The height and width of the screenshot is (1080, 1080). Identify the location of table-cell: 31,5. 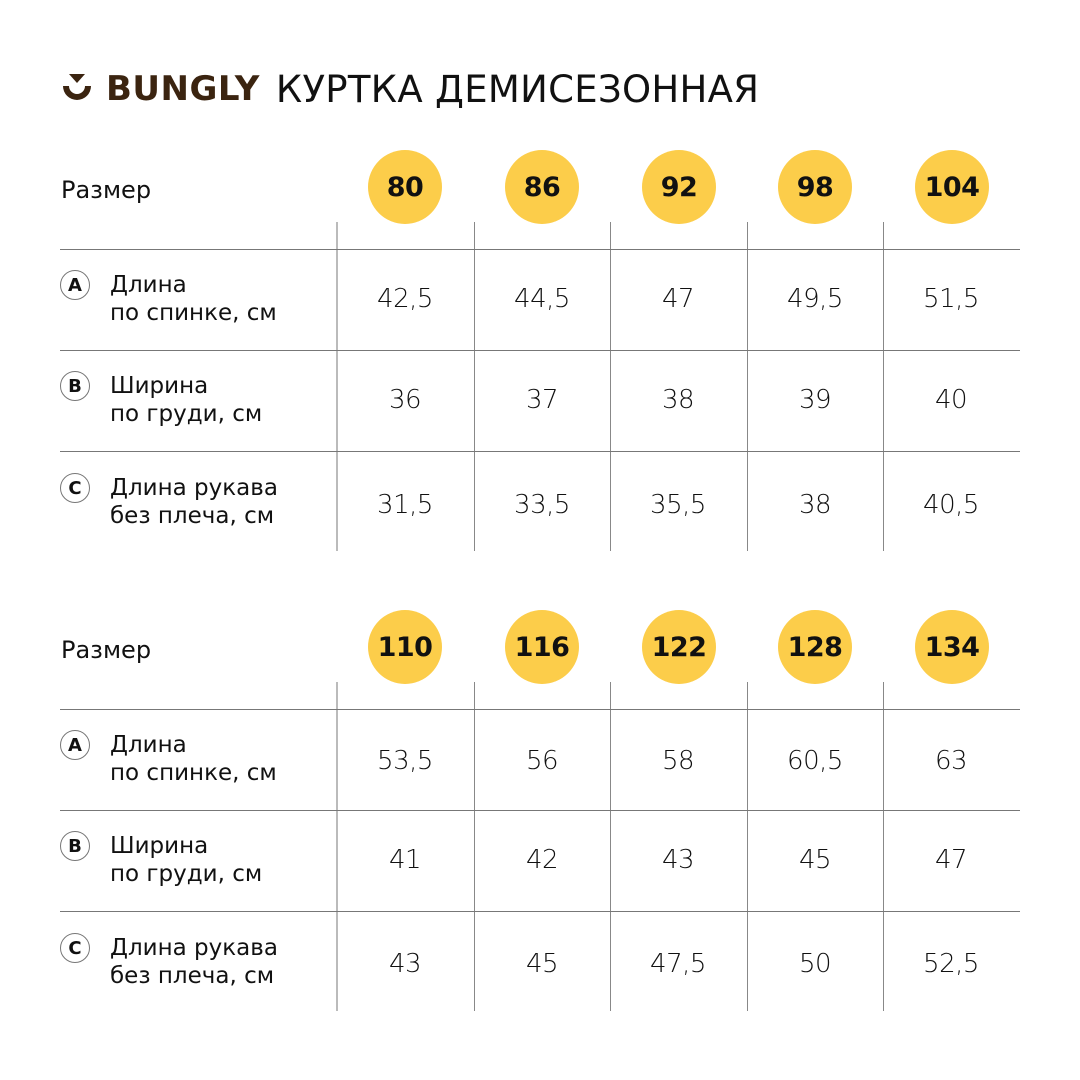
(405, 505).